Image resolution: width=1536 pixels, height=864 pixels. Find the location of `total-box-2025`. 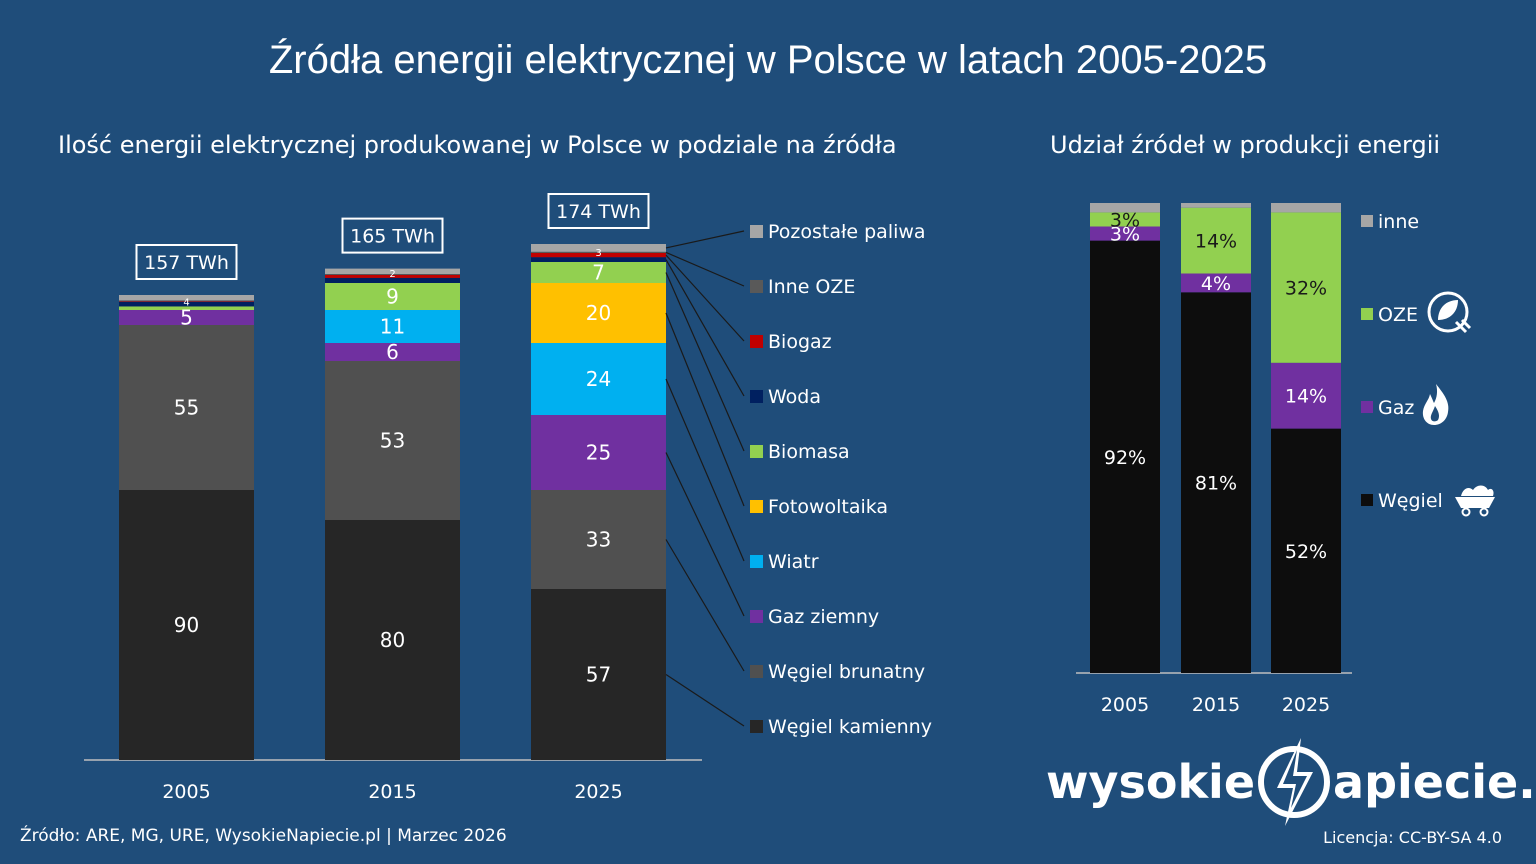

total-box-2025 is located at coordinates (598, 211).